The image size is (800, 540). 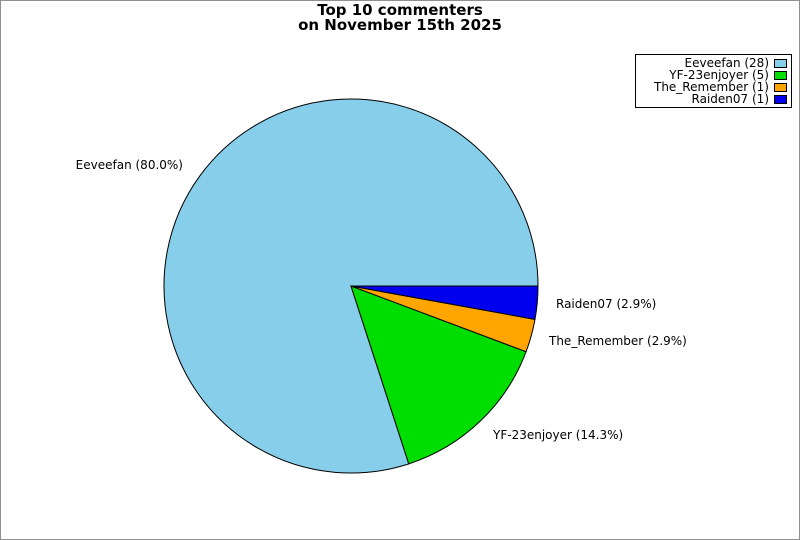 I want to click on legend-label-the-remember: The_Remember (1), so click(x=711, y=87).